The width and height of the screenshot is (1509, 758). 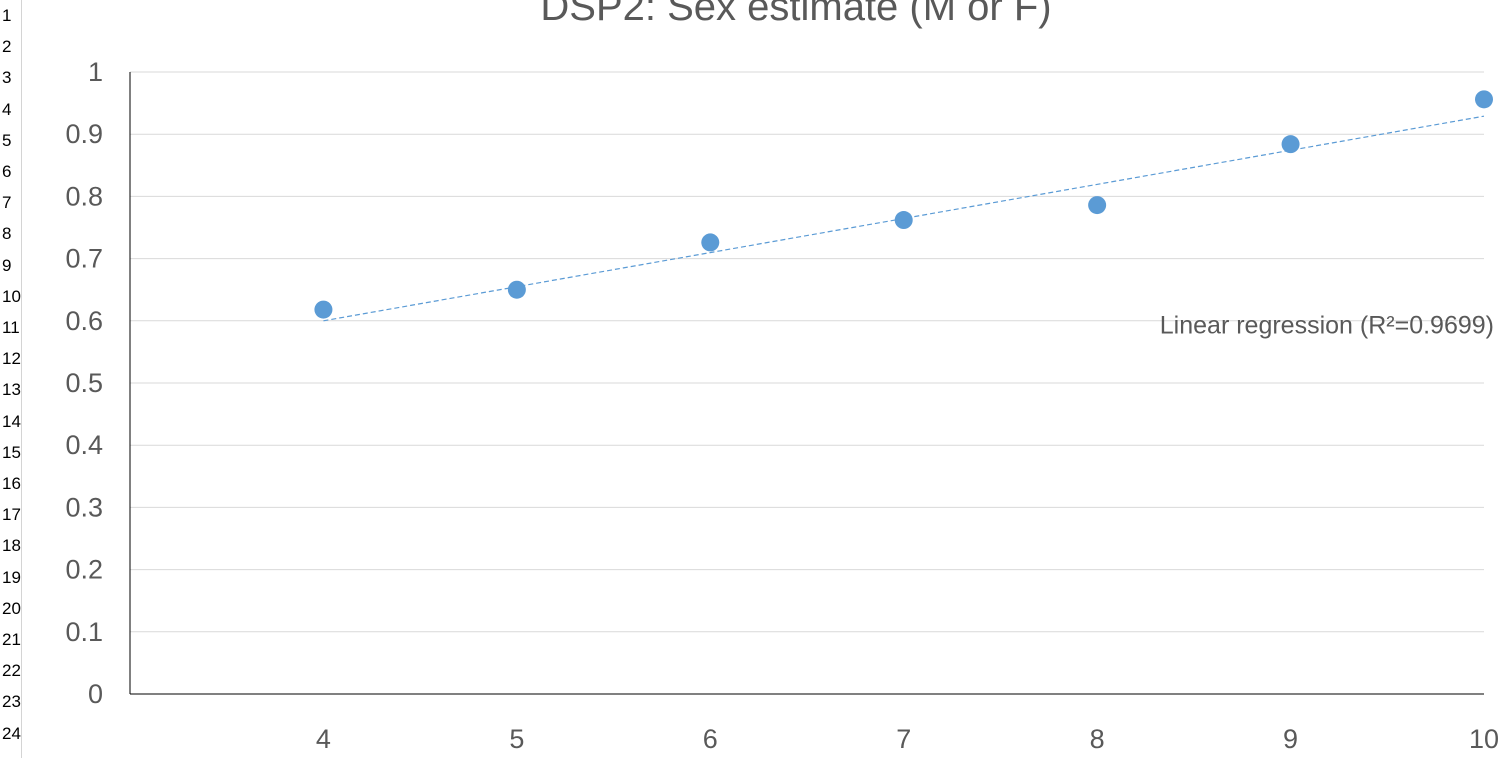 I want to click on regression-annotation: Linear regression (R²=0.9699), so click(x=1327, y=326).